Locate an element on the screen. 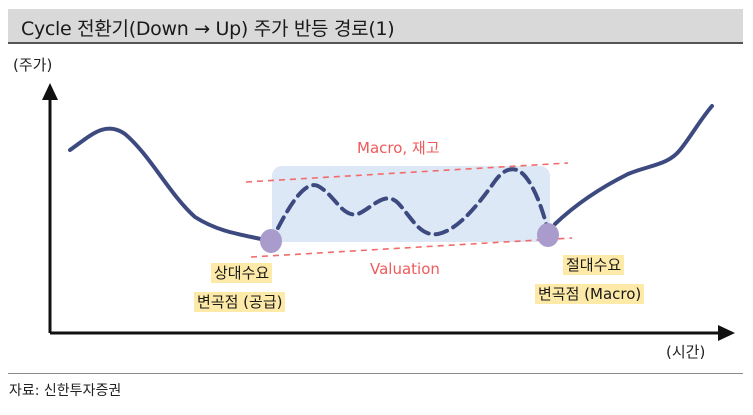 The height and width of the screenshot is (415, 753). band-upper-label: Macro, 재고 is located at coordinates (398, 148).